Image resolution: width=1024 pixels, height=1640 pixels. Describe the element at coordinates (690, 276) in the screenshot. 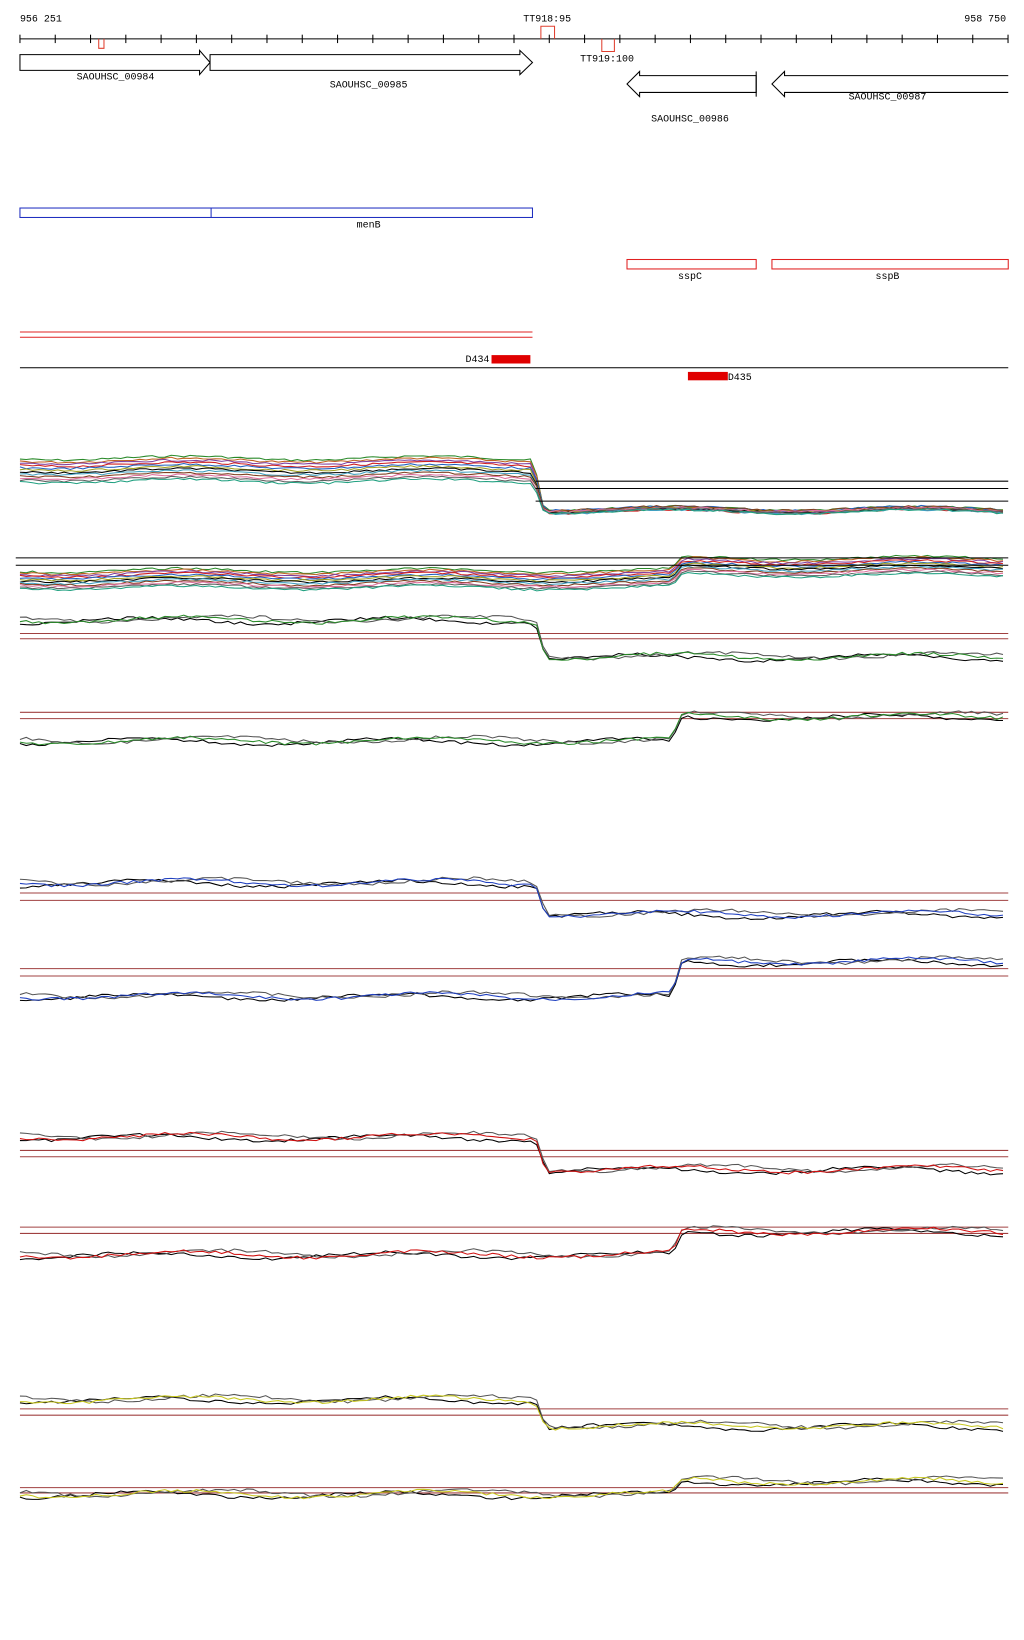

I see `operon-label: sspC` at that location.